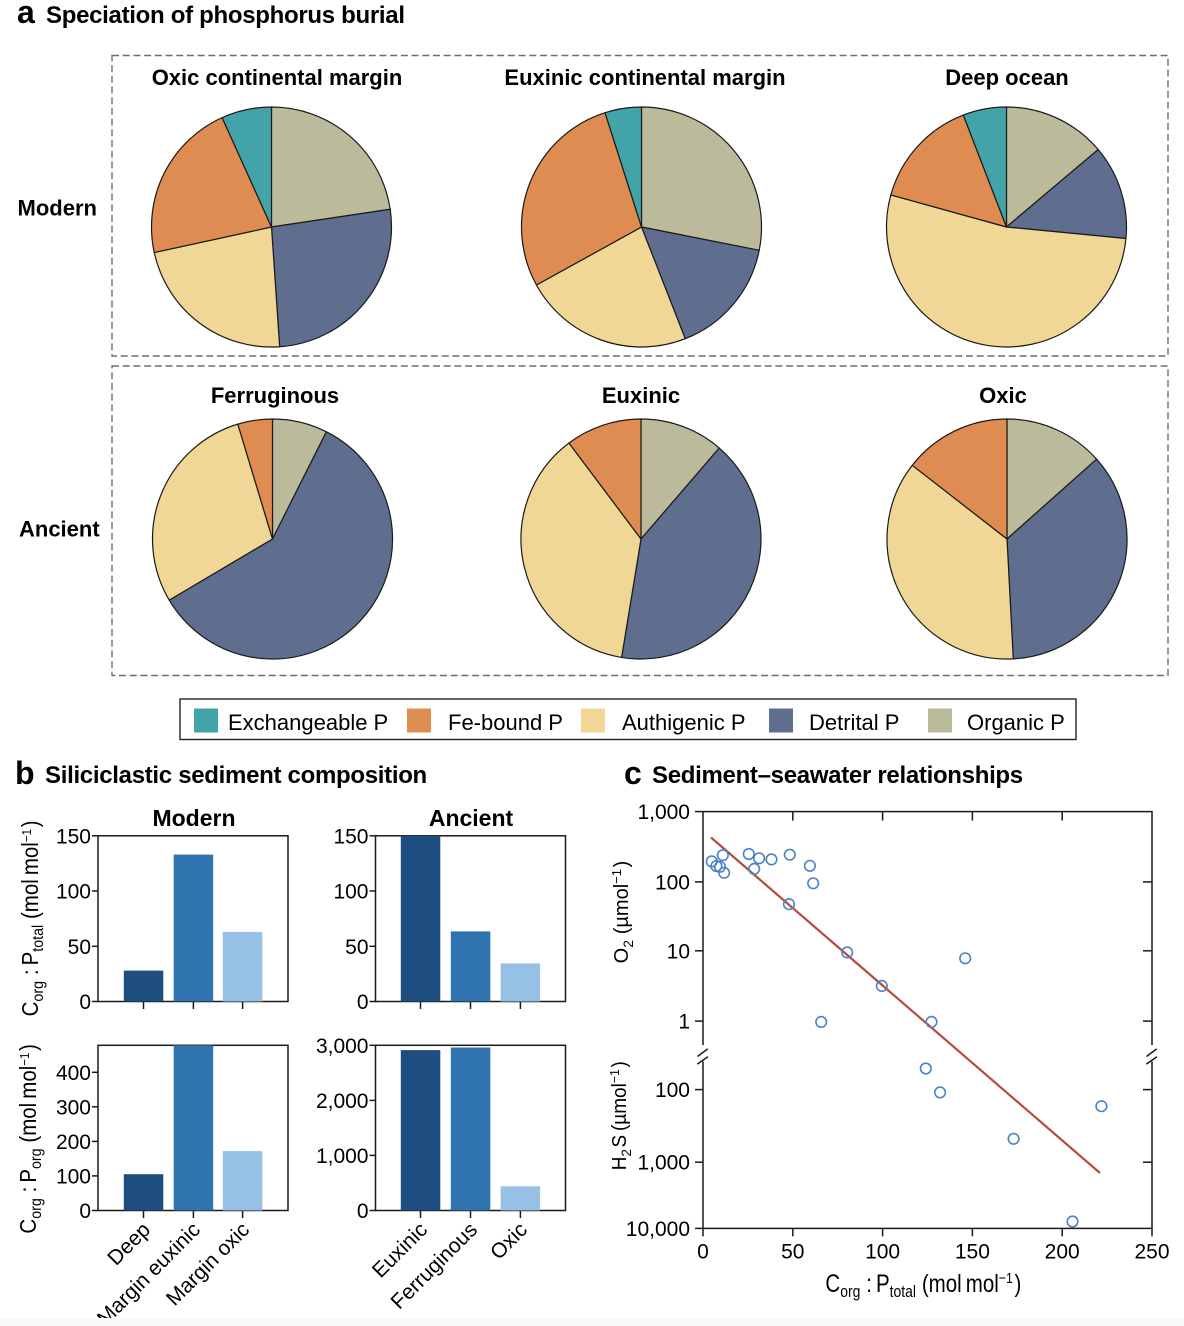  I want to click on svg-text: Oxic, so click(1003, 395).